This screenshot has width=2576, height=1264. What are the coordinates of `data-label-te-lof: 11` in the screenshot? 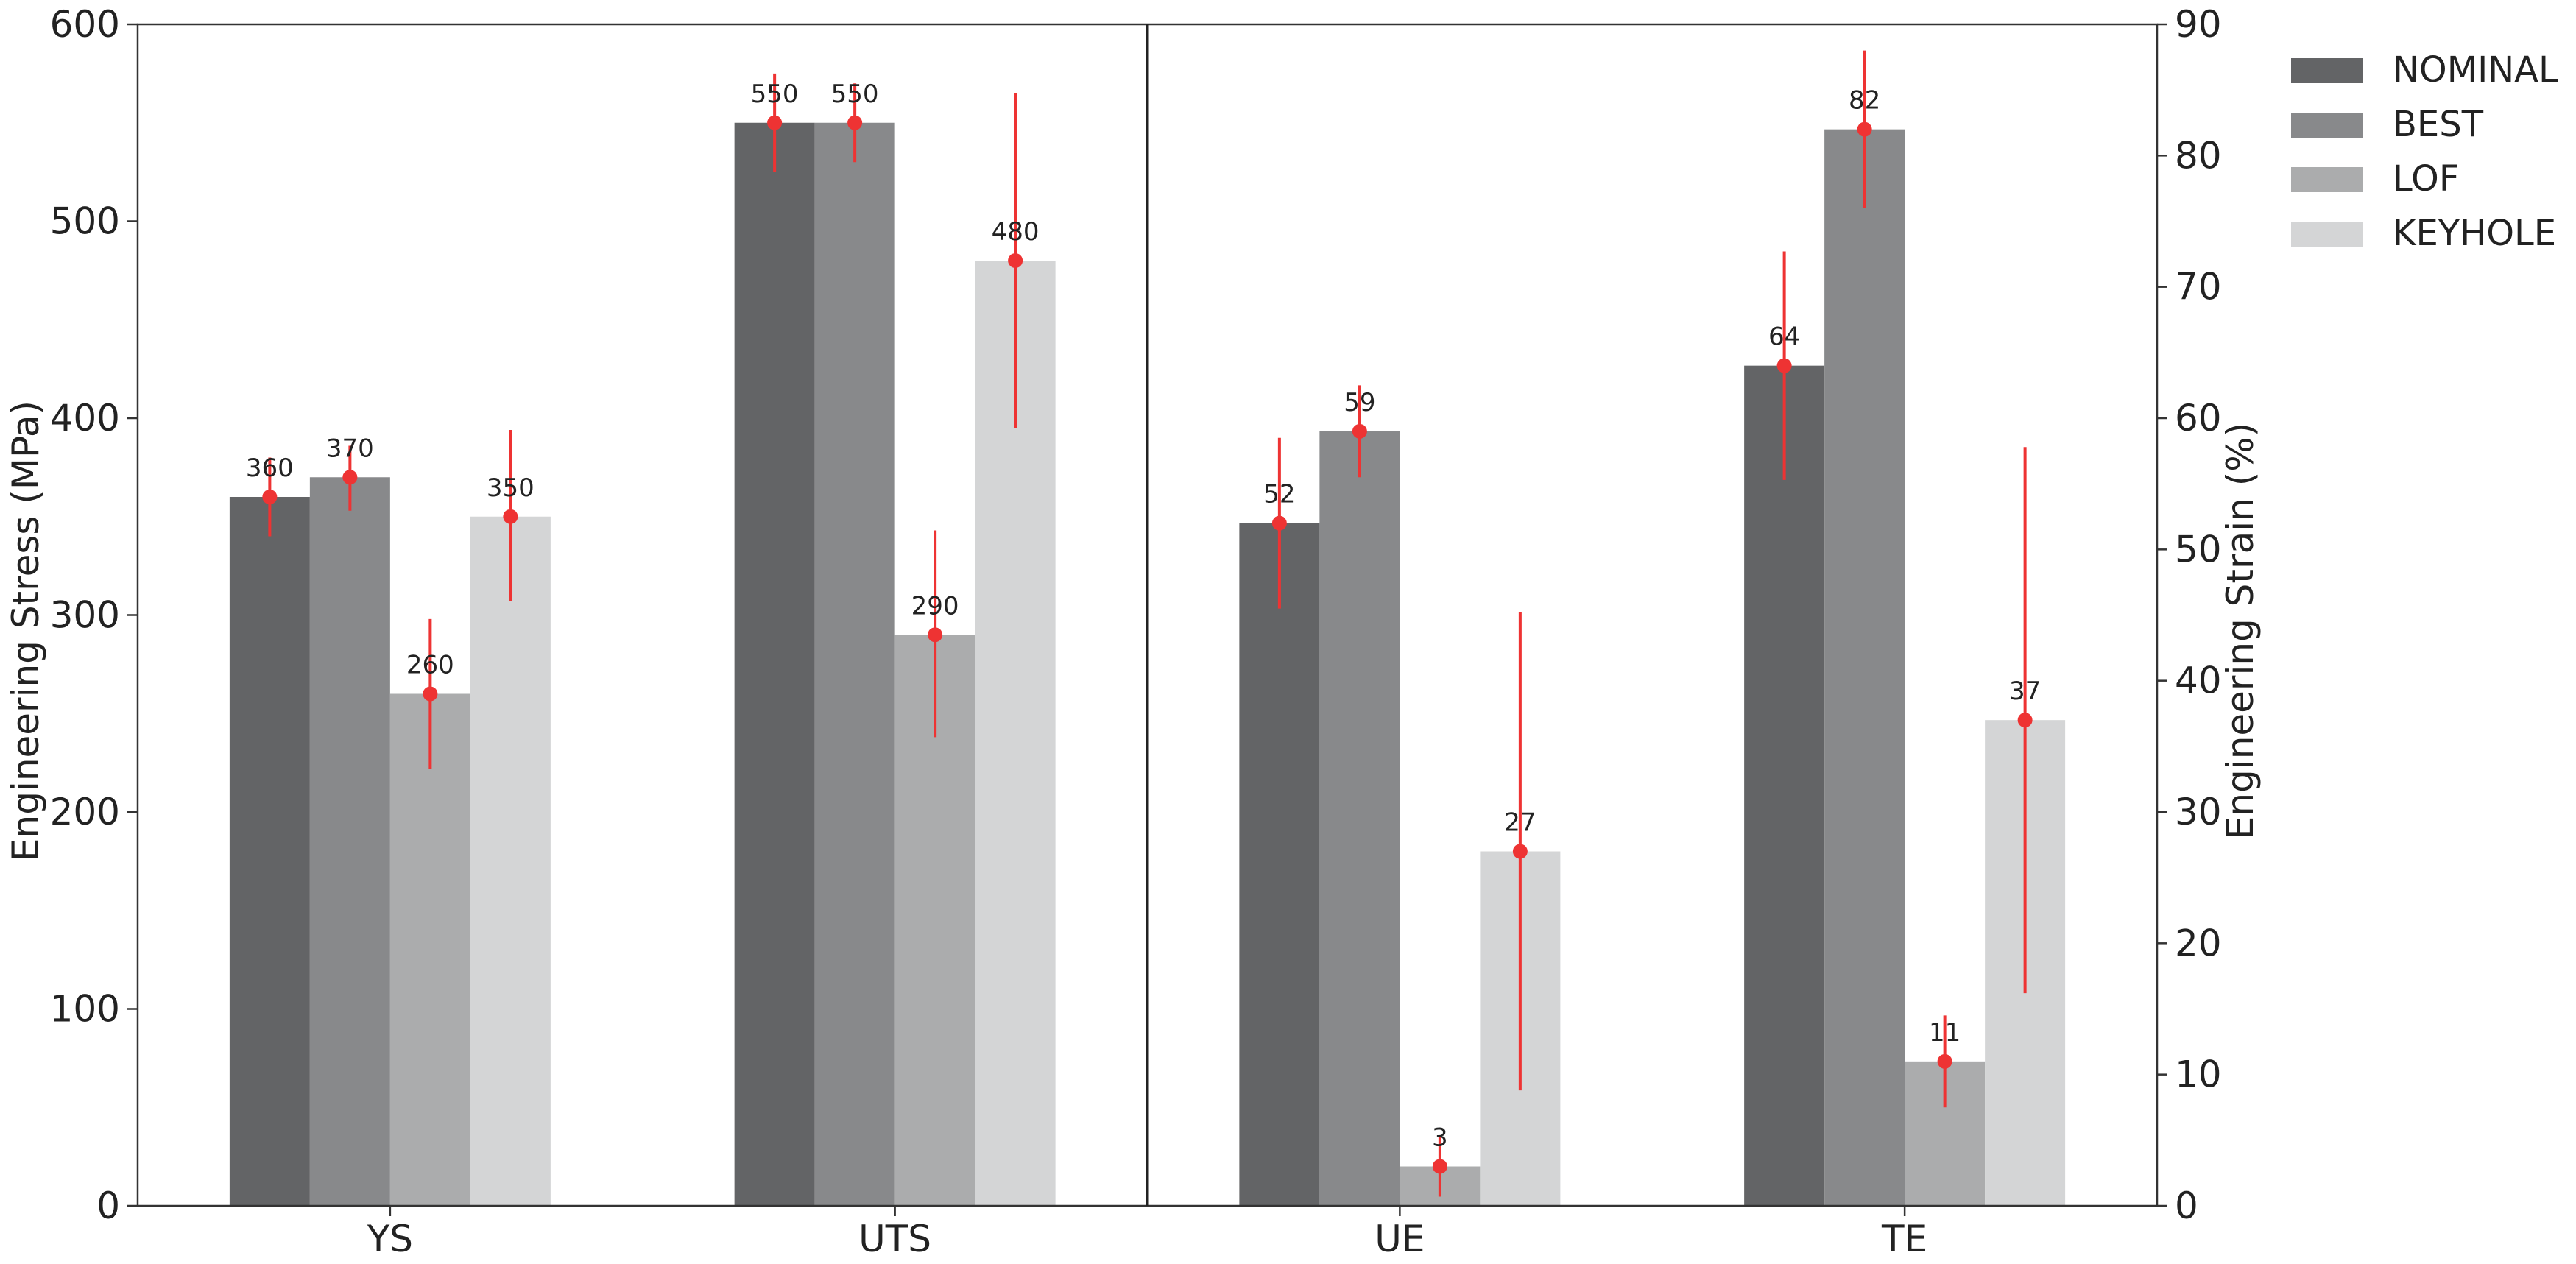 It's located at (1945, 1033).